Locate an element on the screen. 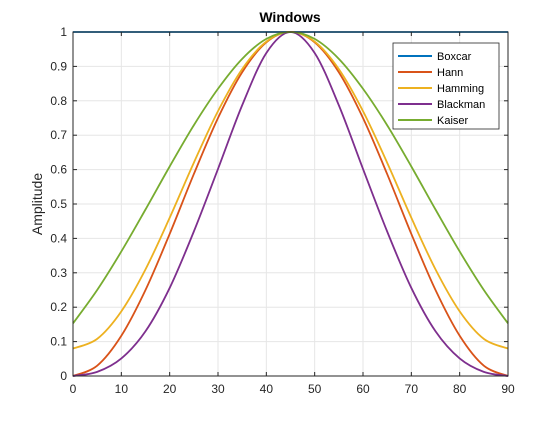 Image resolution: width=560 pixels, height=425 pixels. y-tick-label: 0.7 is located at coordinates (58, 135).